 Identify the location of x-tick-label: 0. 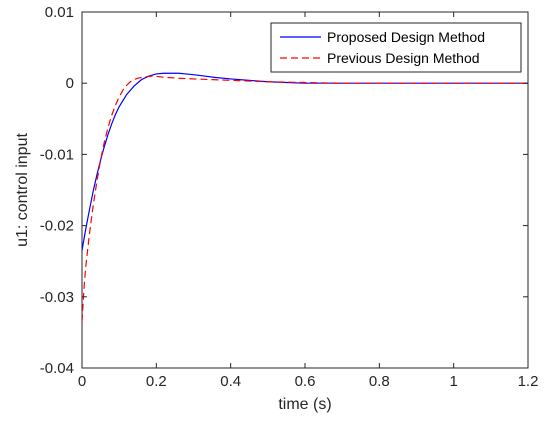
(82, 381).